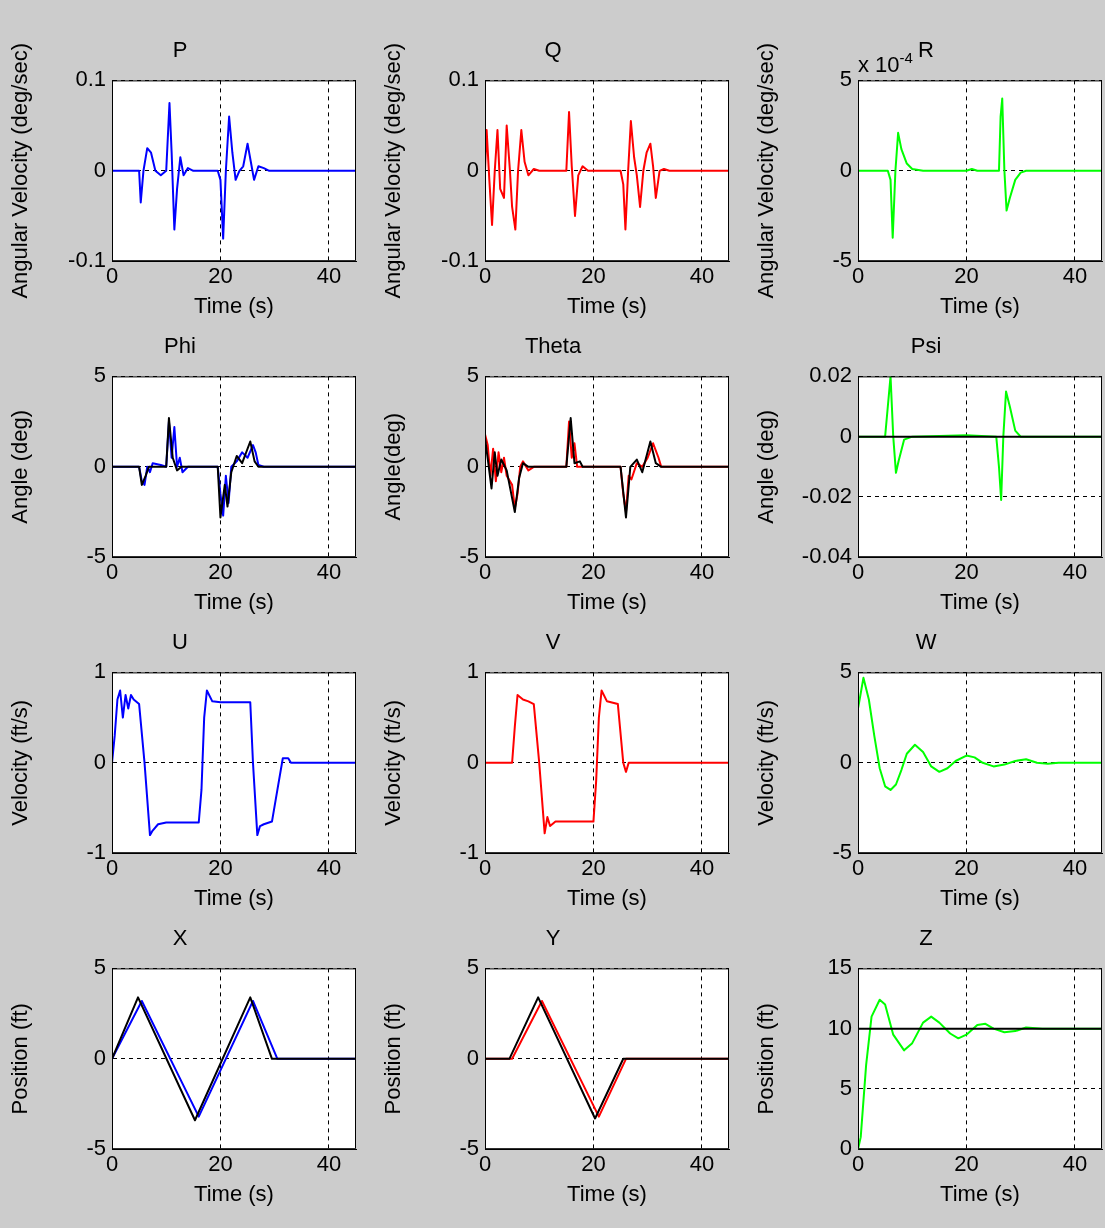  What do you see at coordinates (826, 495) in the screenshot?
I see `y-tick-label: -0.02` at bounding box center [826, 495].